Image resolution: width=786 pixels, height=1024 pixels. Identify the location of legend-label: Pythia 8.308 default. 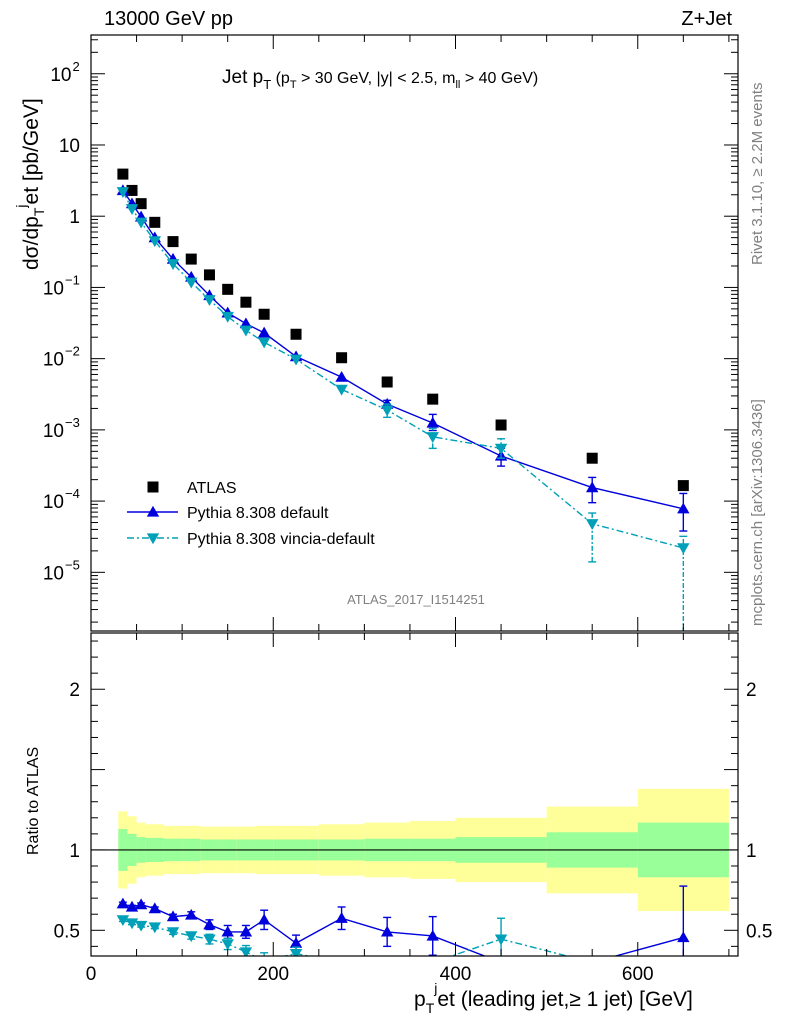
(258, 513).